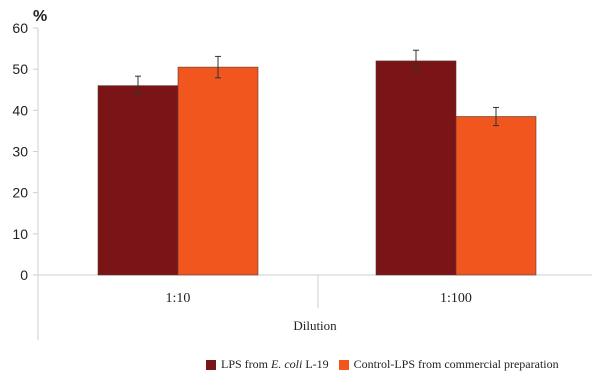 The width and height of the screenshot is (592, 374). I want to click on y-axis-label: %, so click(40, 16).